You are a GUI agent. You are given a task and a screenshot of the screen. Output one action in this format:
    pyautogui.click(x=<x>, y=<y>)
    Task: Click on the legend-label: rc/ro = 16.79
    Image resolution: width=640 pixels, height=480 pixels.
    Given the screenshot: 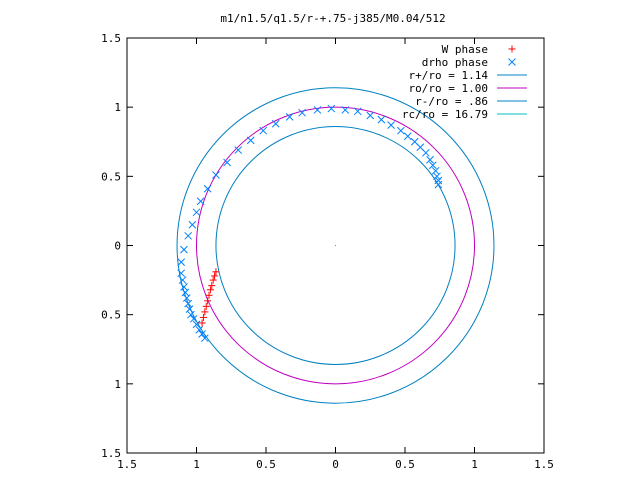 What is the action you would take?
    pyautogui.click(x=445, y=114)
    